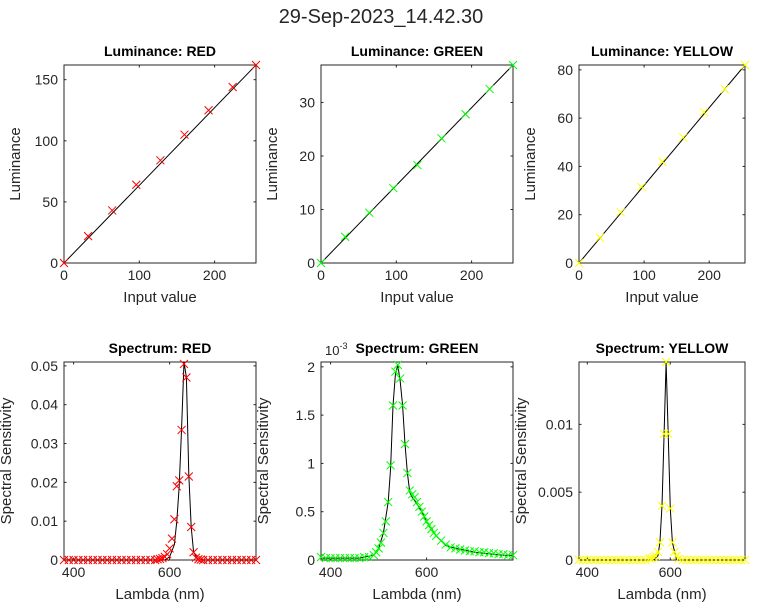 This screenshot has height=614, width=762. What do you see at coordinates (565, 166) in the screenshot?
I see `chart-3-ytick-label: 40` at bounding box center [565, 166].